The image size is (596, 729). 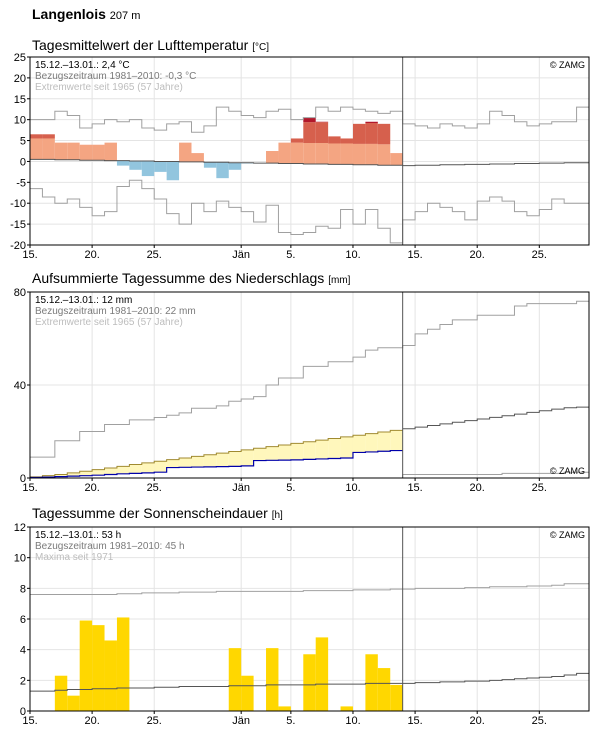 What do you see at coordinates (69, 14) in the screenshot?
I see `station-name: Langenlois` at bounding box center [69, 14].